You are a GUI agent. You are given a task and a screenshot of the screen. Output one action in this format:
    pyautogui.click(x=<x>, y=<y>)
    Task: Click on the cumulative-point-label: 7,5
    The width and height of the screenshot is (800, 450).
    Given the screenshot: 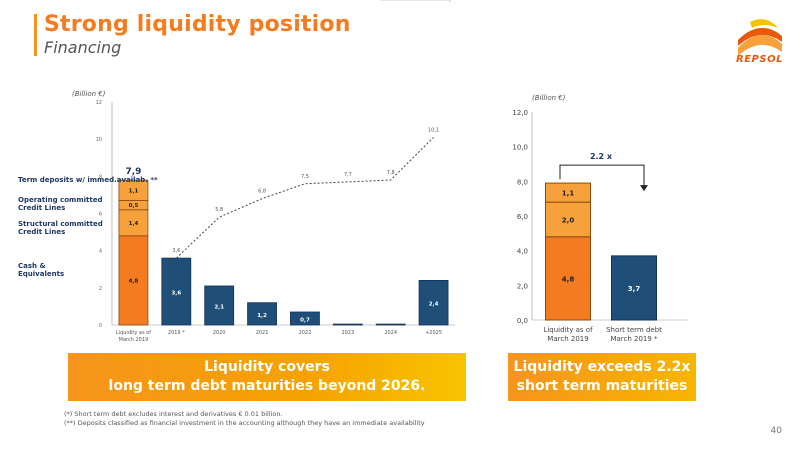 What is the action you would take?
    pyautogui.click(x=305, y=177)
    